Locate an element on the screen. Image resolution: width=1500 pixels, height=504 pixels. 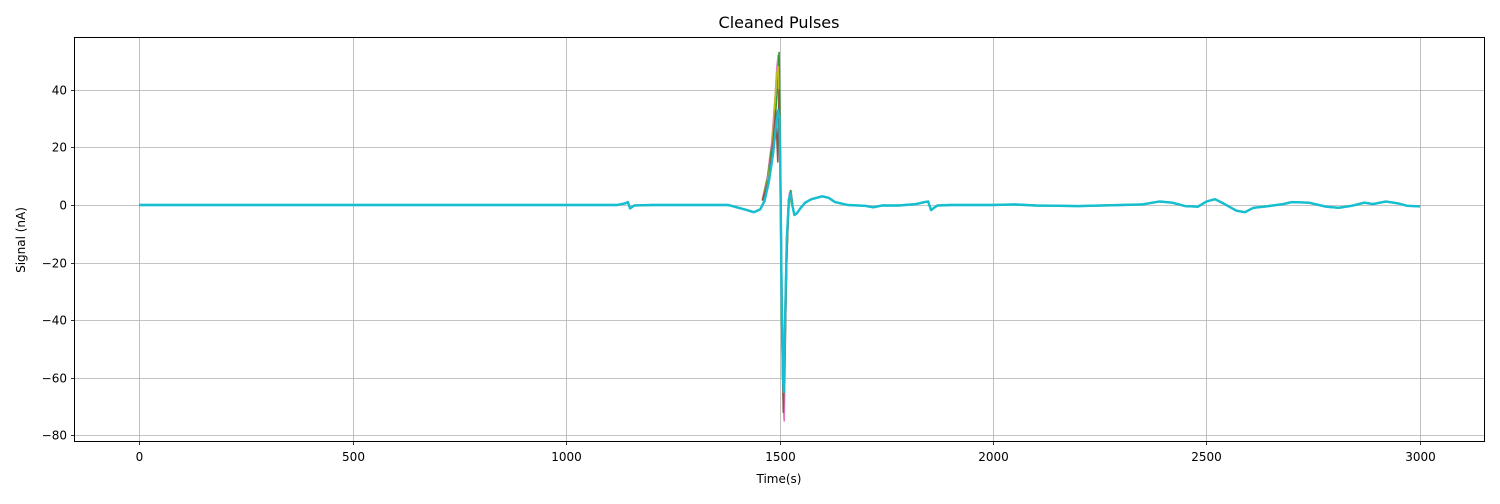
y-tick-label: −60 is located at coordinates (54, 379).